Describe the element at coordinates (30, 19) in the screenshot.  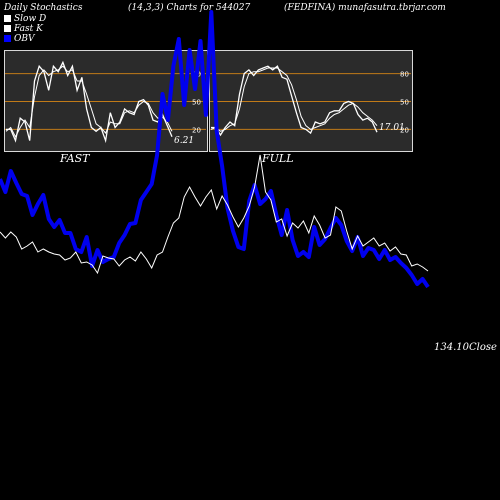
I see `legend-label-slow-d: Slow D` at that location.